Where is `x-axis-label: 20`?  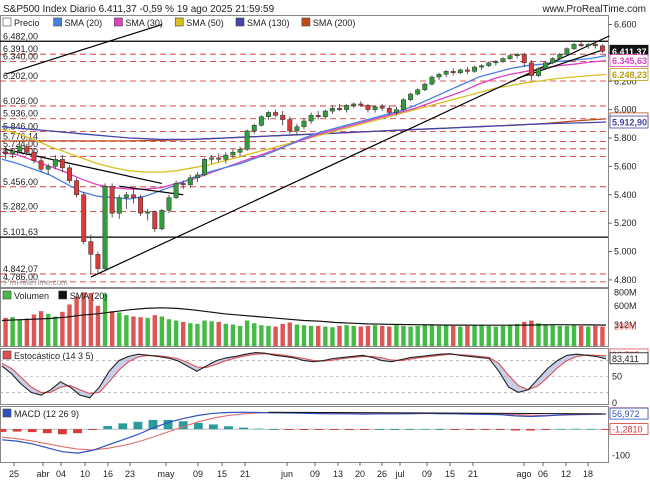 x-axis-label: 20 is located at coordinates (360, 474).